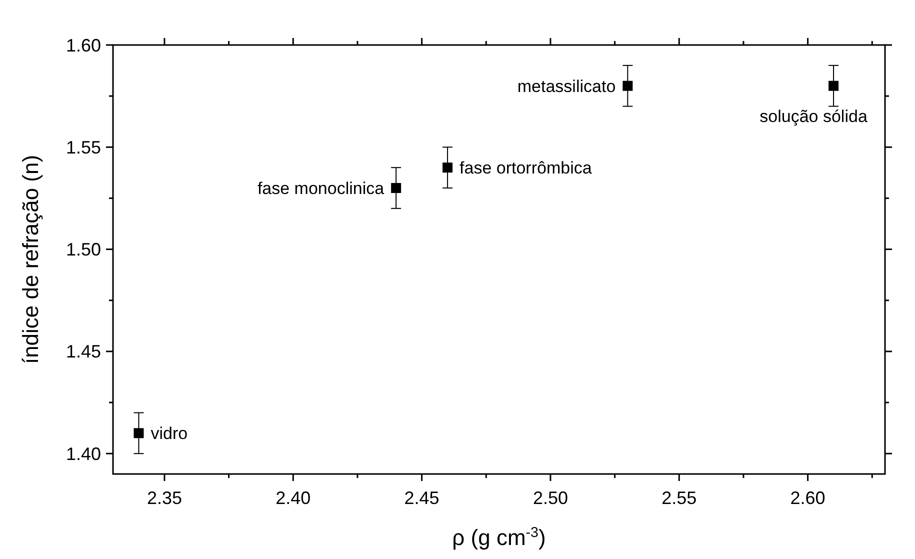 Image resolution: width=915 pixels, height=559 pixels. I want to click on annotation: solução sólida, so click(814, 116).